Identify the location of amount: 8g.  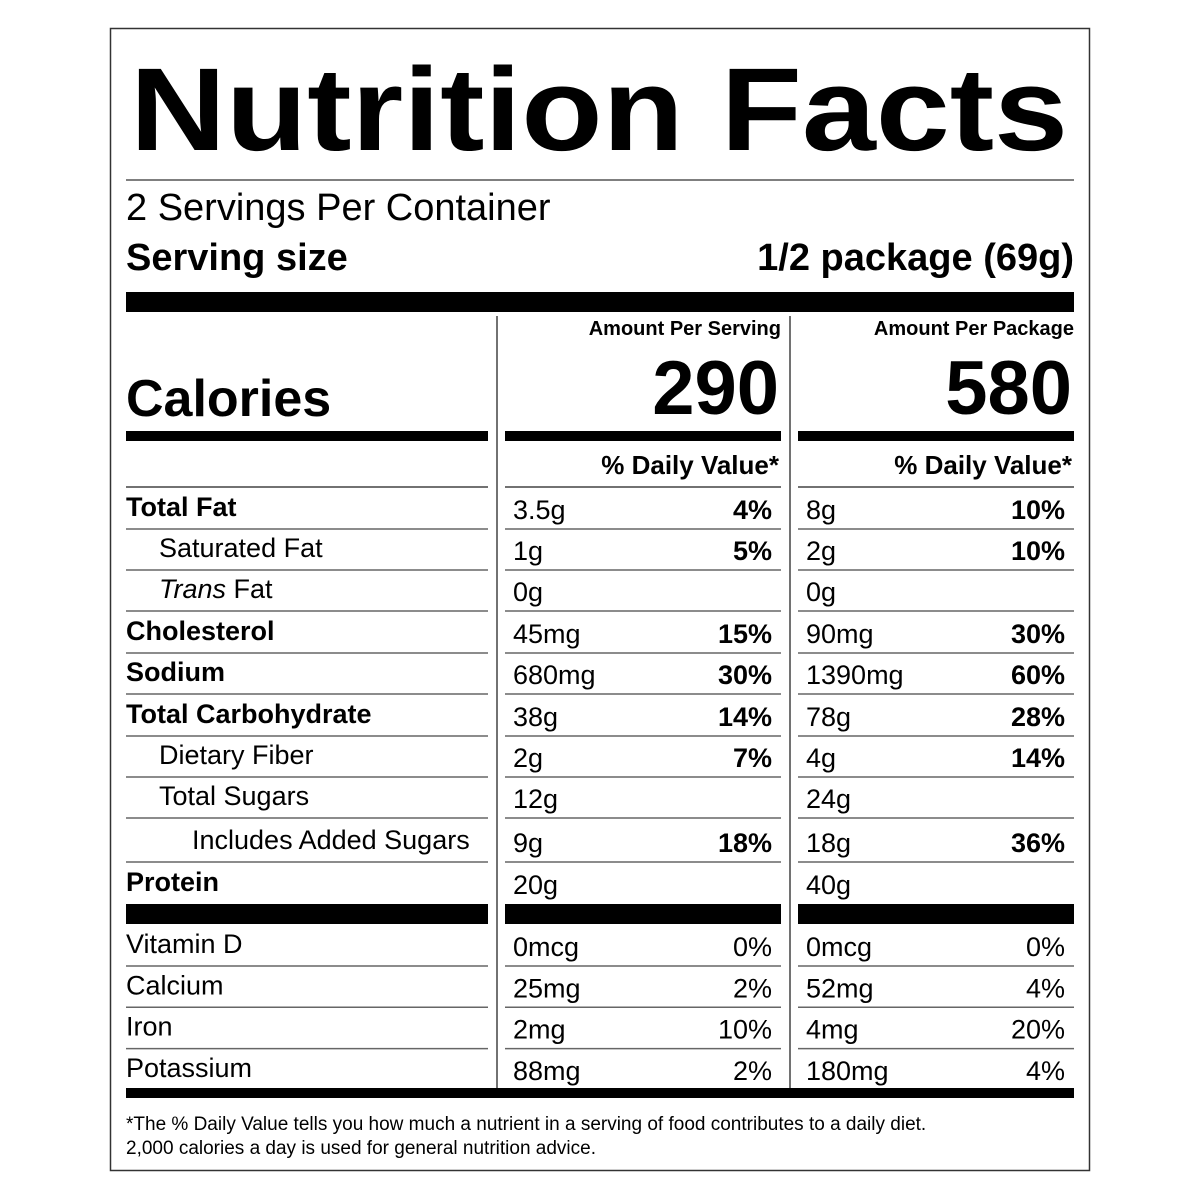
(821, 510).